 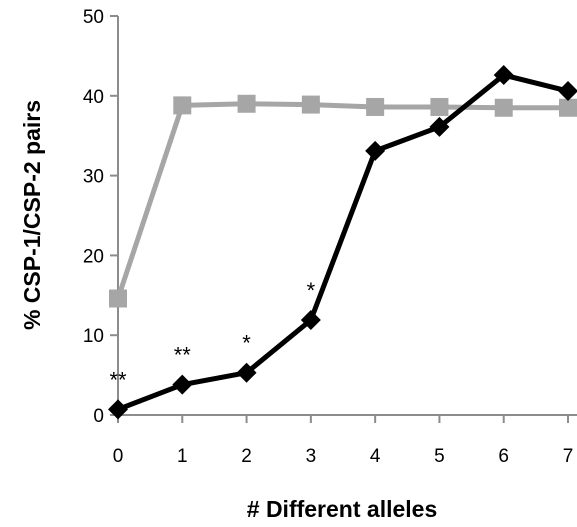 What do you see at coordinates (503, 456) in the screenshot?
I see `x-tick-label: 6` at bounding box center [503, 456].